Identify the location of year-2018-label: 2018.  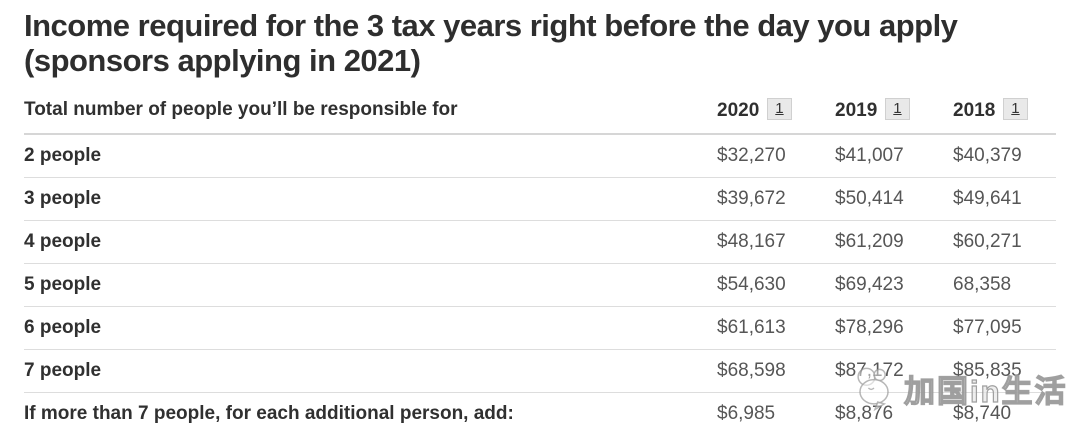
(974, 110).